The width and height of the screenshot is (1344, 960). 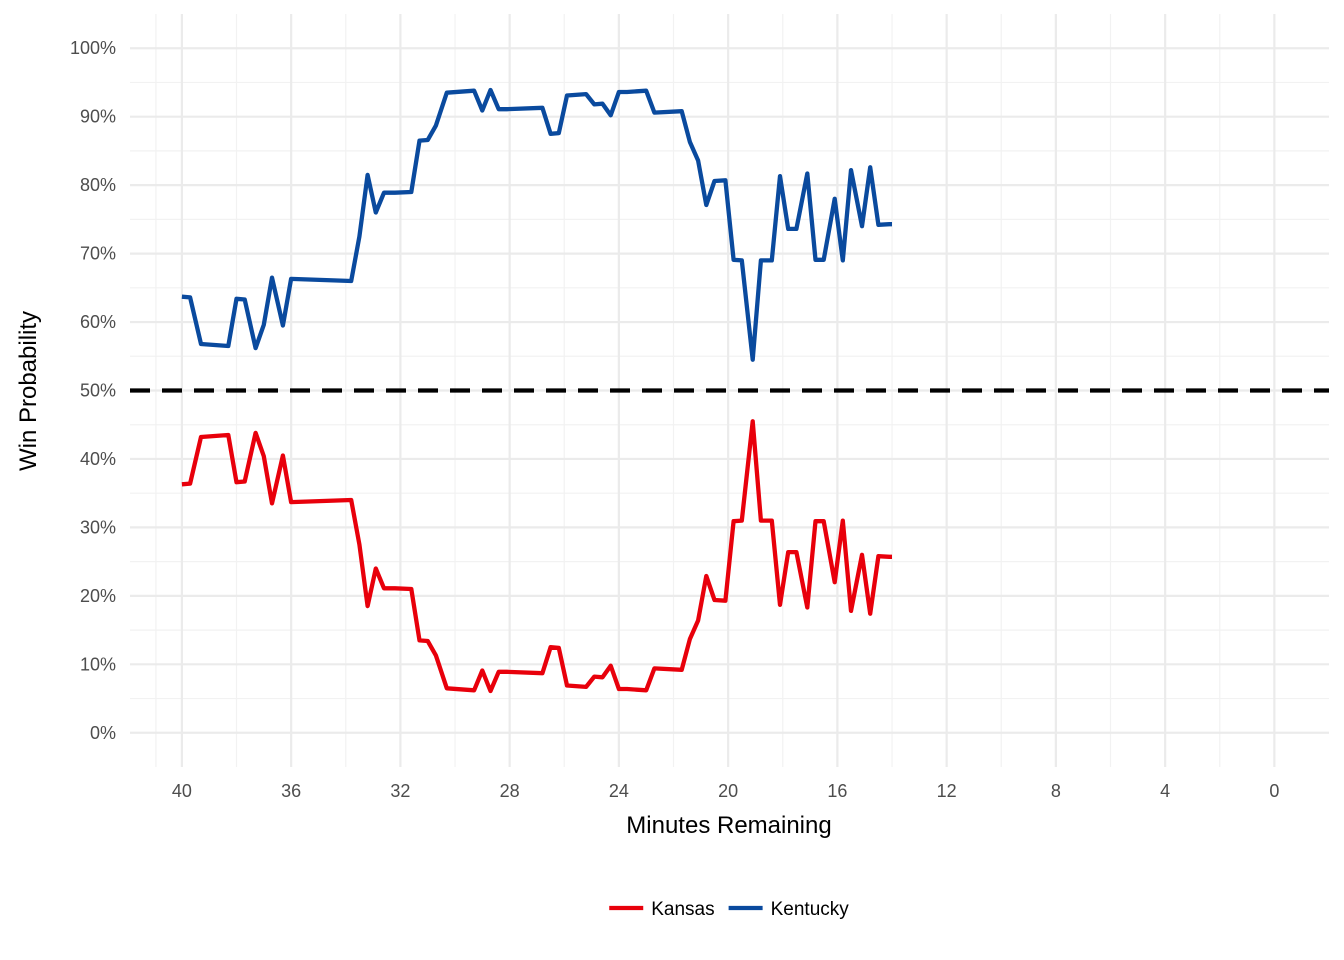 I want to click on y-tick-label: 20%, so click(x=98, y=596).